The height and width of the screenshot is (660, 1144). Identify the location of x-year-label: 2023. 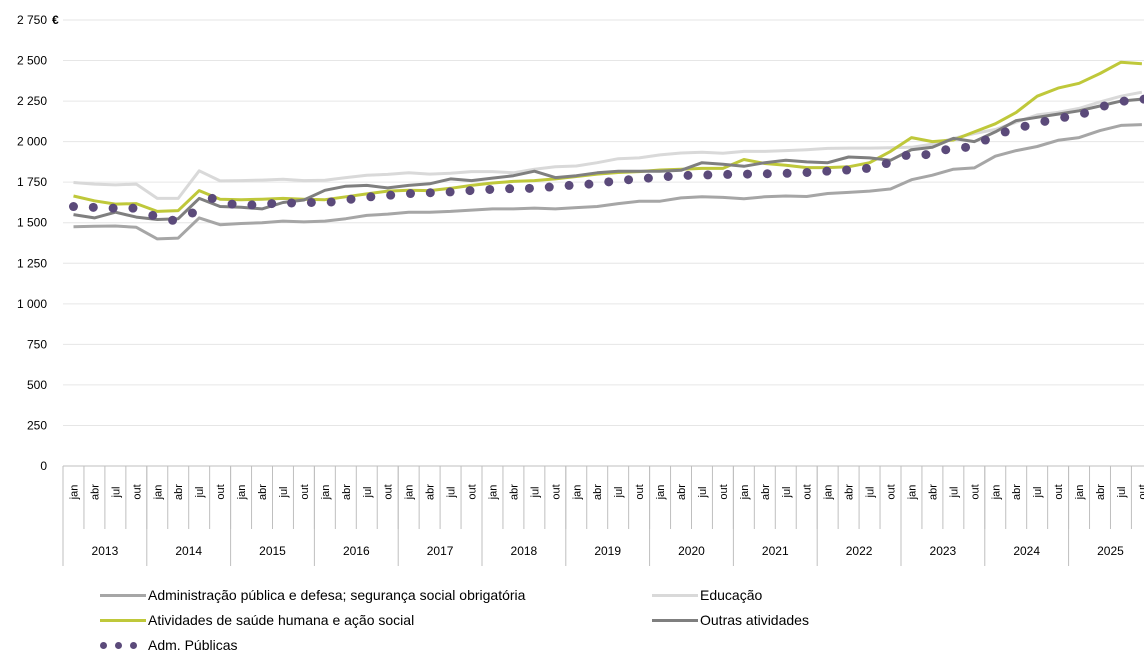
(943, 551).